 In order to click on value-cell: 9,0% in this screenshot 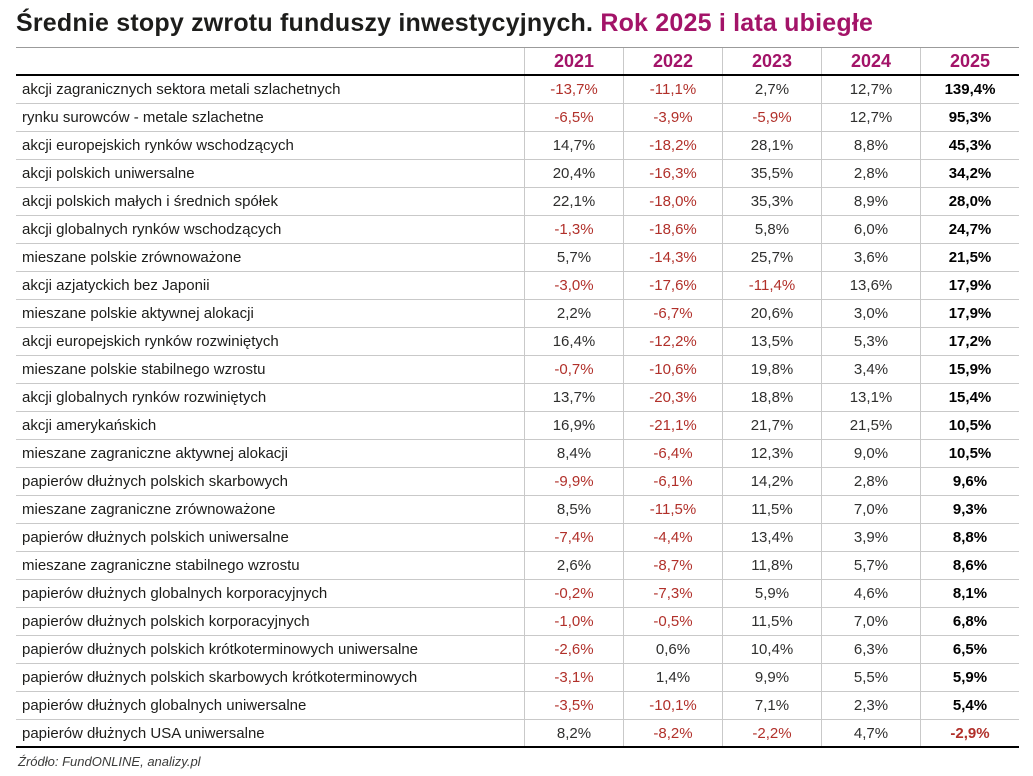, I will do `click(870, 453)`.